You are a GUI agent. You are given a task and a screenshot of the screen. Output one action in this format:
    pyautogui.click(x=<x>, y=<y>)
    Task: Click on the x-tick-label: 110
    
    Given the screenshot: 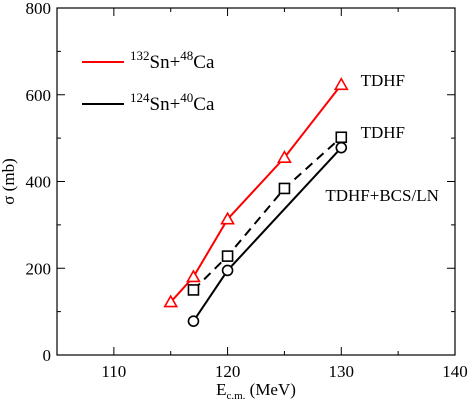 What is the action you would take?
    pyautogui.click(x=113, y=371)
    